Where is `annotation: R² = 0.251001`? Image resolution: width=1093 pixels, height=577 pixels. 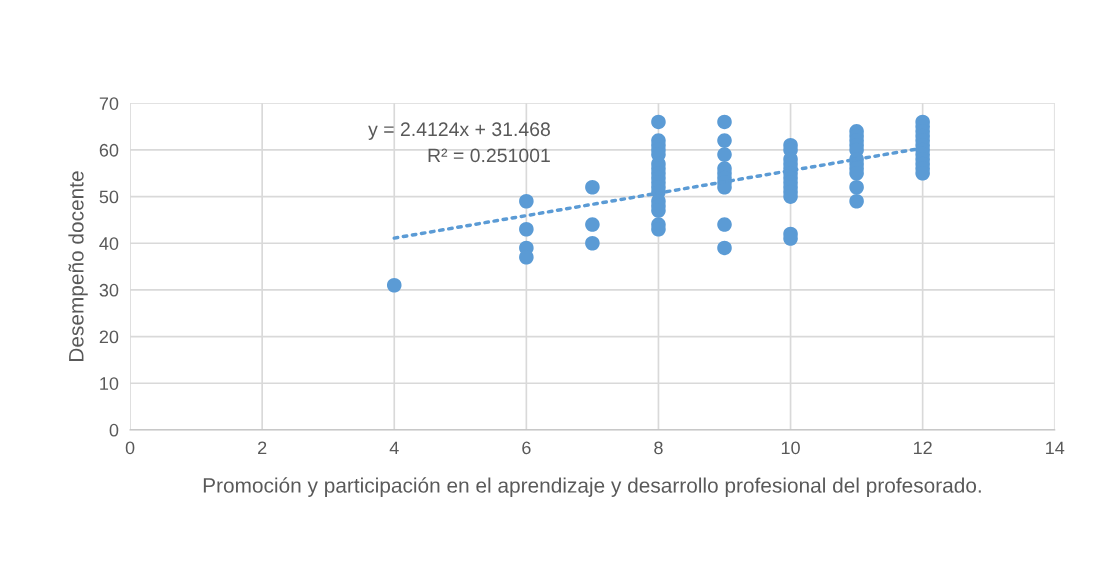
annotation: R² = 0.251001 is located at coordinates (489, 155).